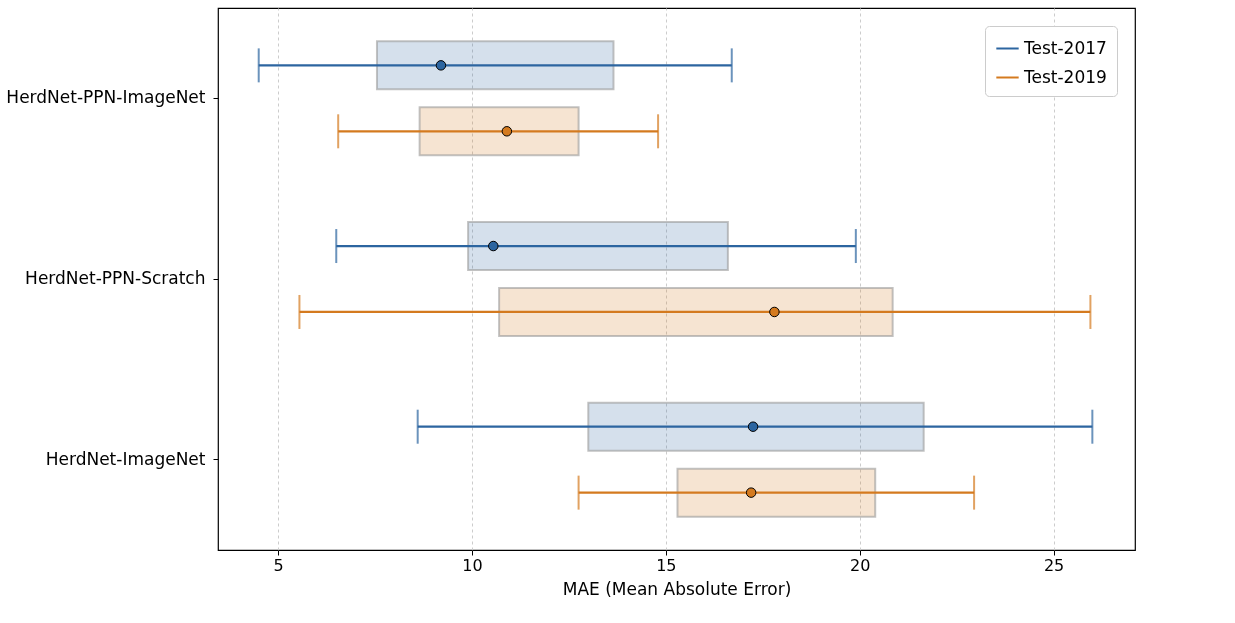 This screenshot has height=623, width=1235. I want to click on y-tick-label: HerdNet-PPN-Scratch, so click(115, 278).